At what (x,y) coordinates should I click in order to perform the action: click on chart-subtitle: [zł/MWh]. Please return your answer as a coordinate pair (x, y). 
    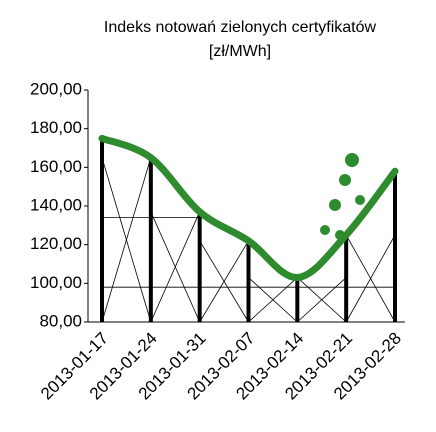
    Looking at the image, I should click on (240, 51).